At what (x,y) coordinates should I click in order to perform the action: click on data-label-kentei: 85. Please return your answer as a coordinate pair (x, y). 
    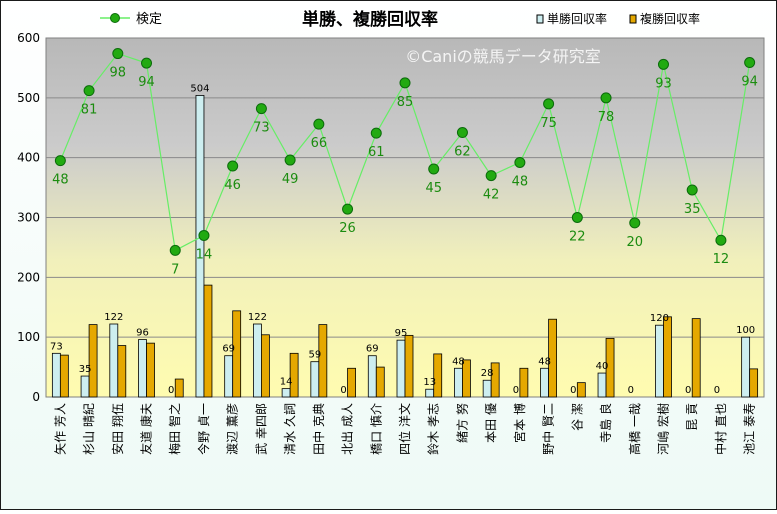
    Looking at the image, I should click on (405, 102).